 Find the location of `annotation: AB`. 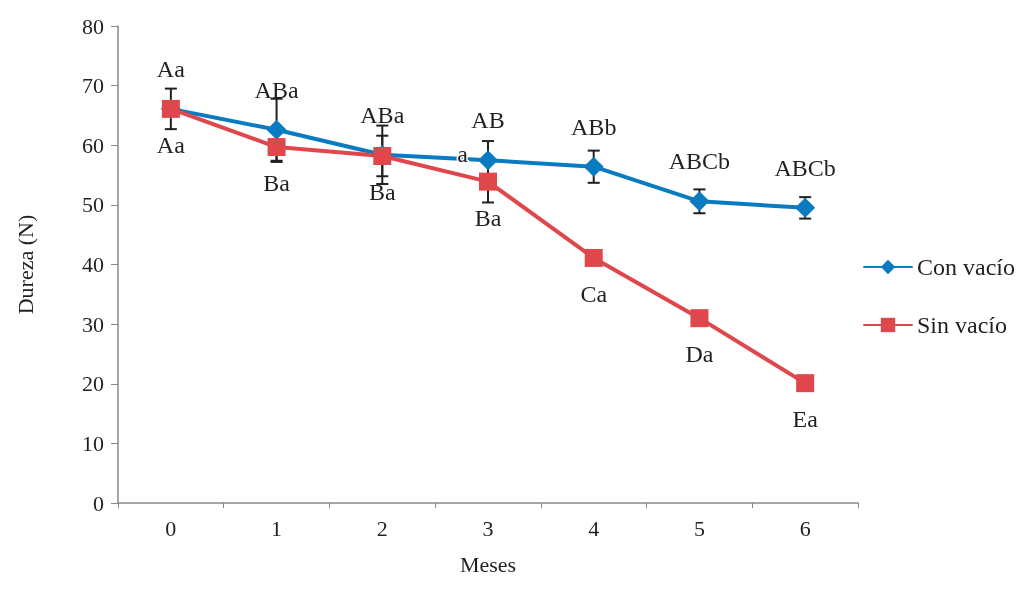

annotation: AB is located at coordinates (488, 120).